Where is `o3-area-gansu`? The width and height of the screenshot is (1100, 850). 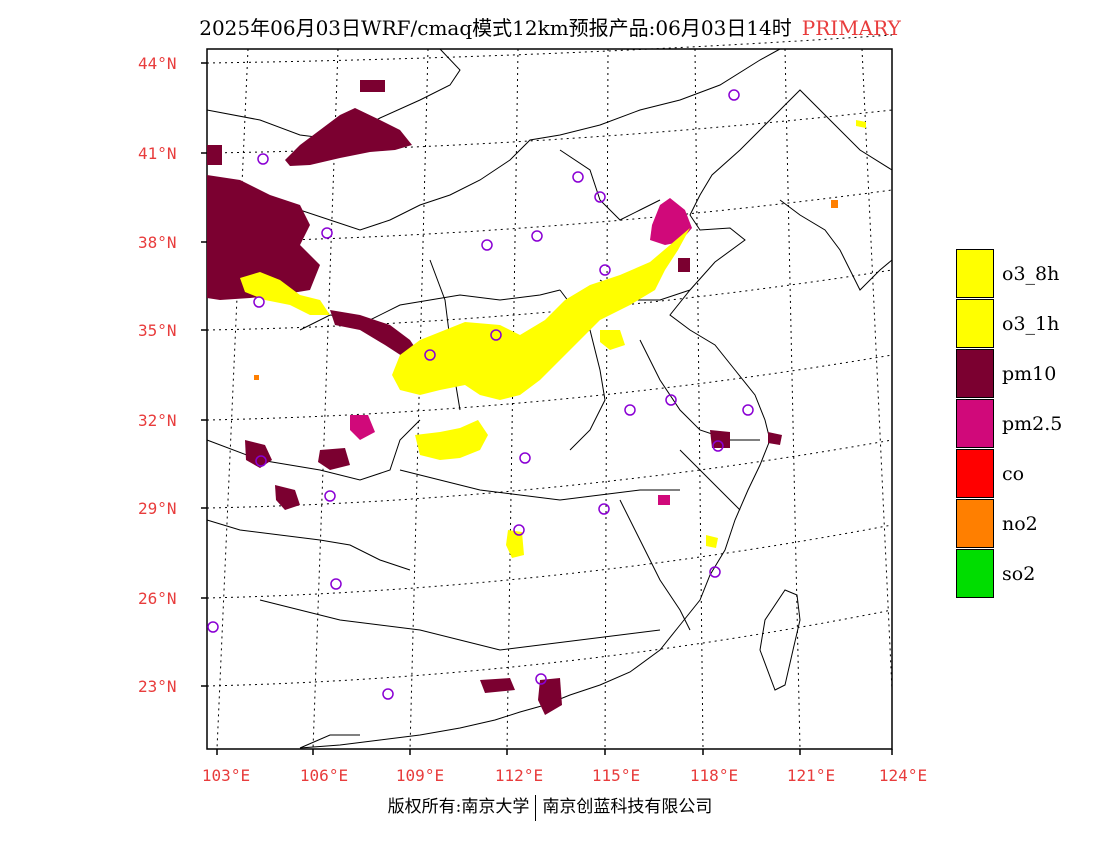
o3-area-gansu is located at coordinates (285, 293).